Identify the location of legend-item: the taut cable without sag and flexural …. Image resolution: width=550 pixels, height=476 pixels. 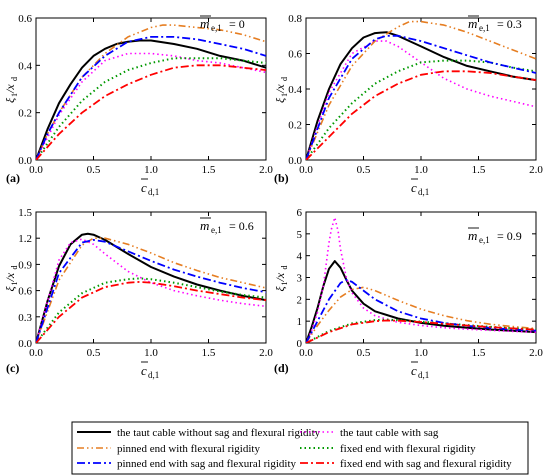
(199, 433).